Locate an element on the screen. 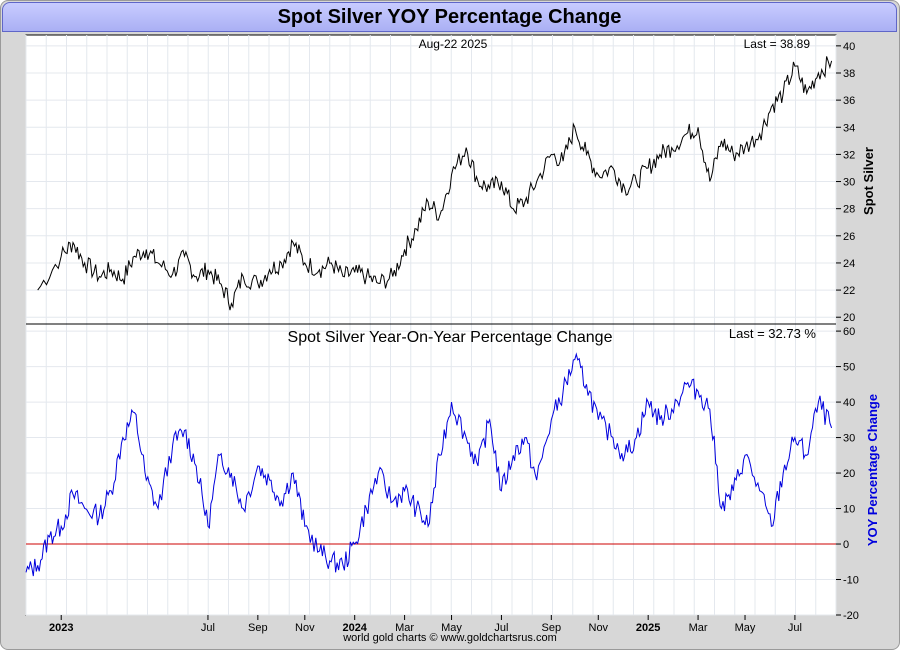 The width and height of the screenshot is (900, 650). bottom-y-axis: -20 -10 0 10 20 30 40 50 60 is located at coordinates (847, 474).